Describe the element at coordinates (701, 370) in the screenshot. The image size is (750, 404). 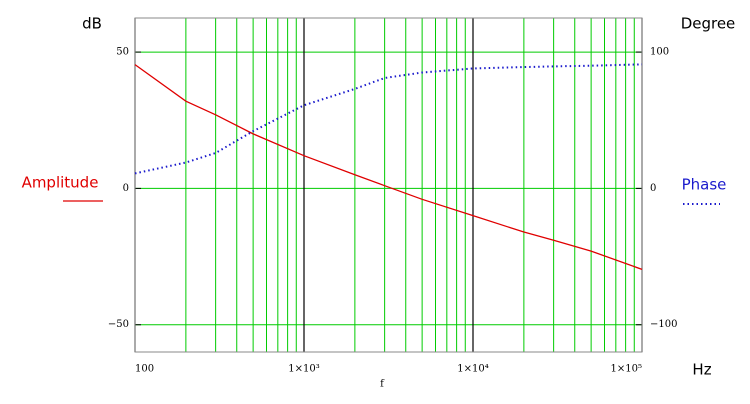
I see `x-unit: Hz` at that location.